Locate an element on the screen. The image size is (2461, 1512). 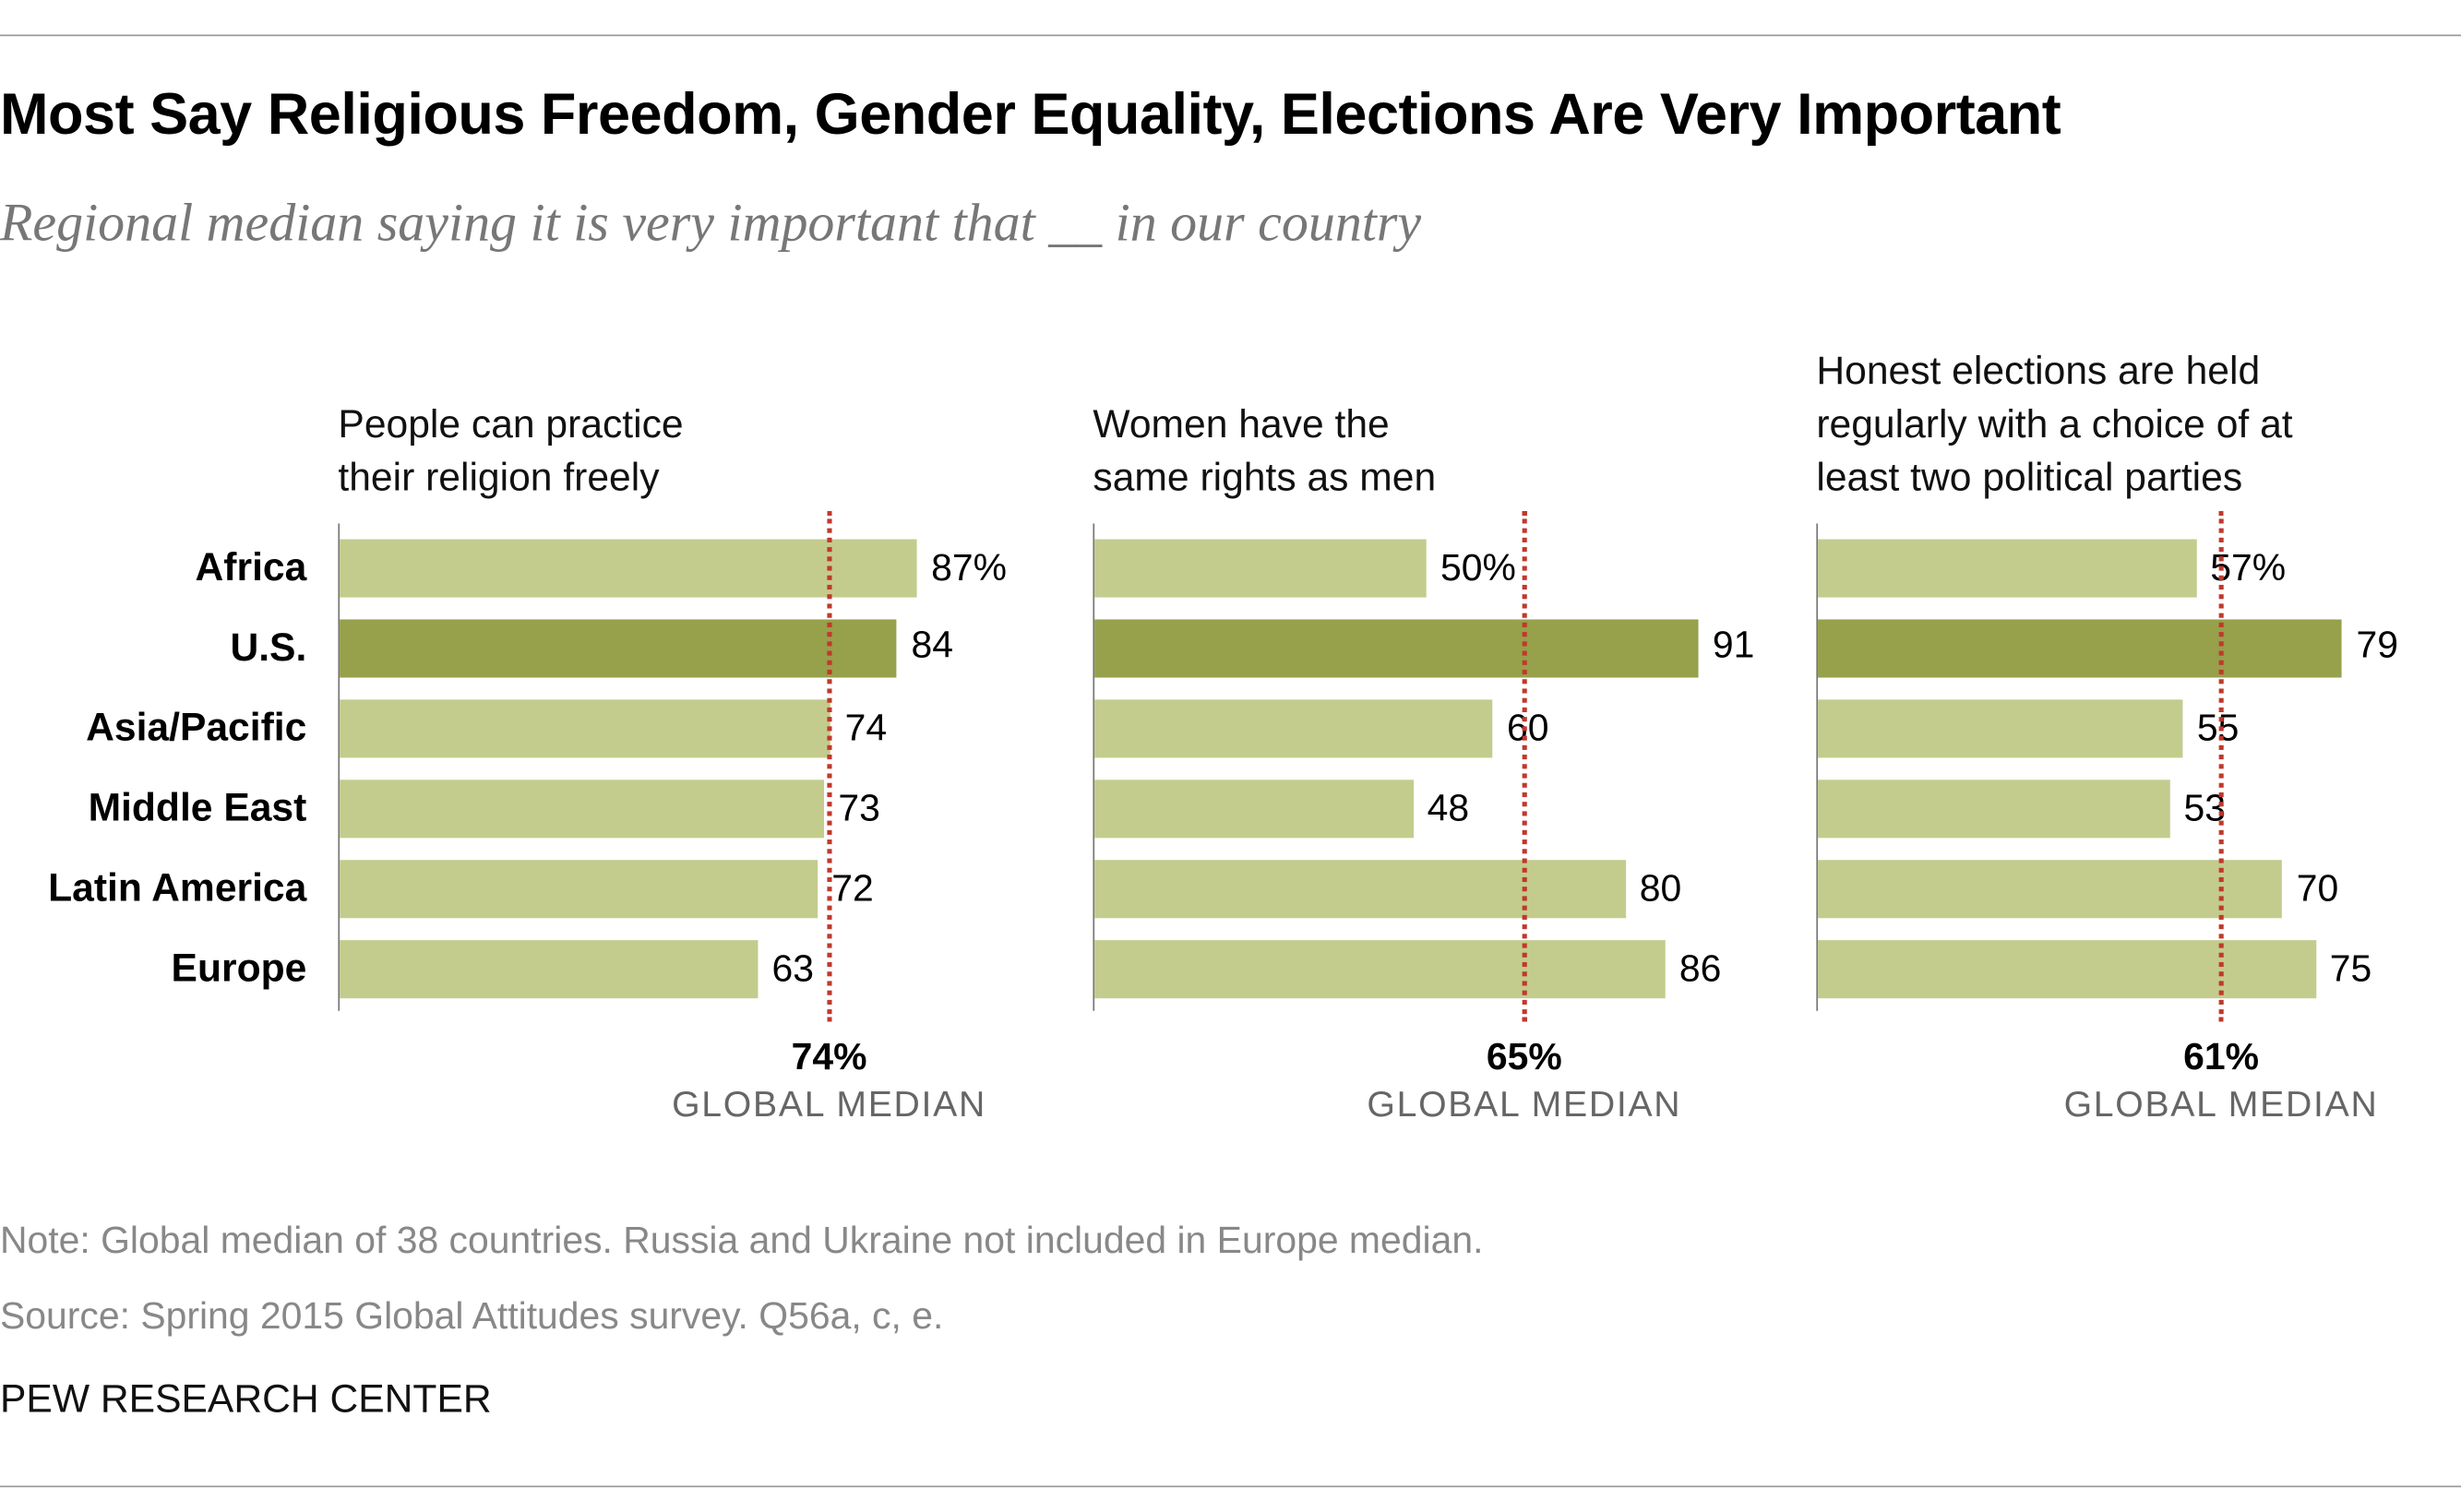
value-label: 60 is located at coordinates (1527, 728).